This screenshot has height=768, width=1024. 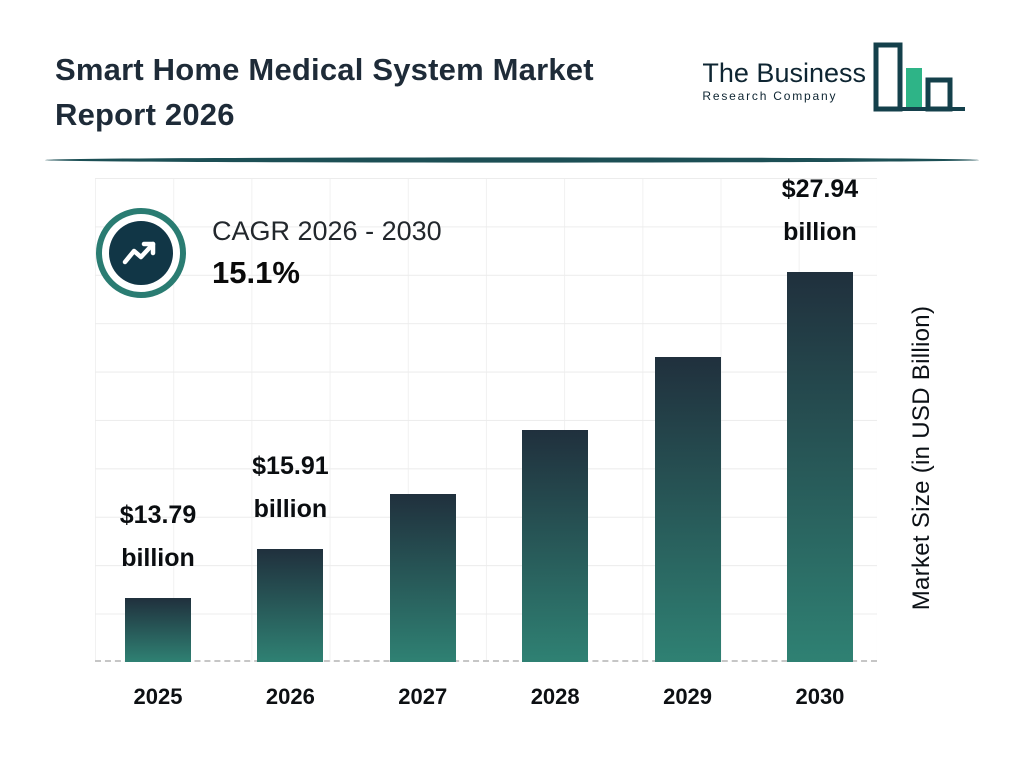 What do you see at coordinates (290, 605) in the screenshot?
I see `bar-2026` at bounding box center [290, 605].